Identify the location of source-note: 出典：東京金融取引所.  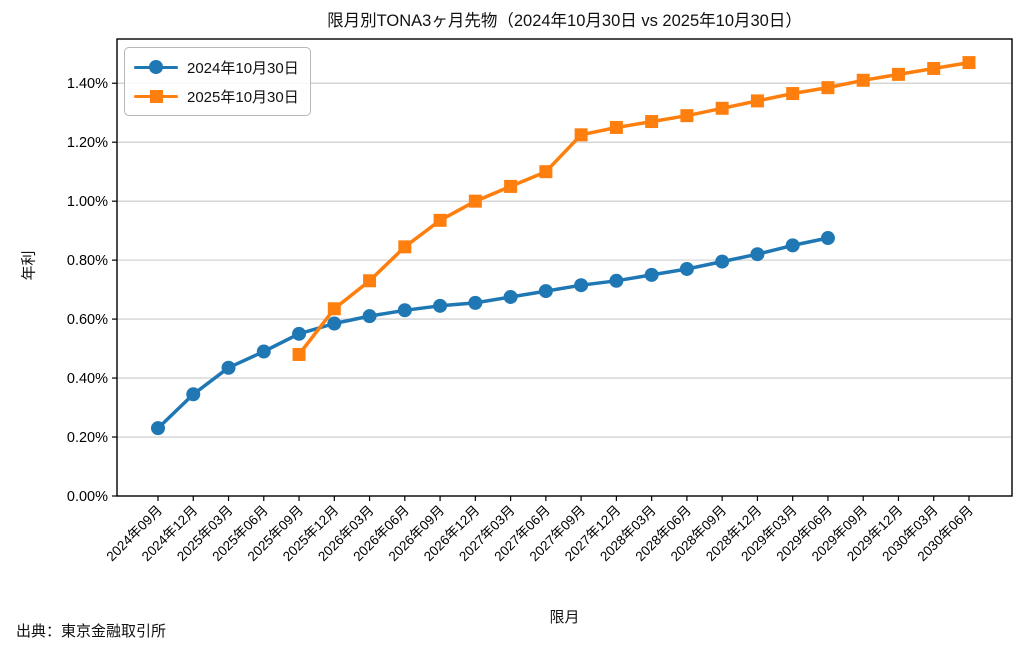
(91, 631).